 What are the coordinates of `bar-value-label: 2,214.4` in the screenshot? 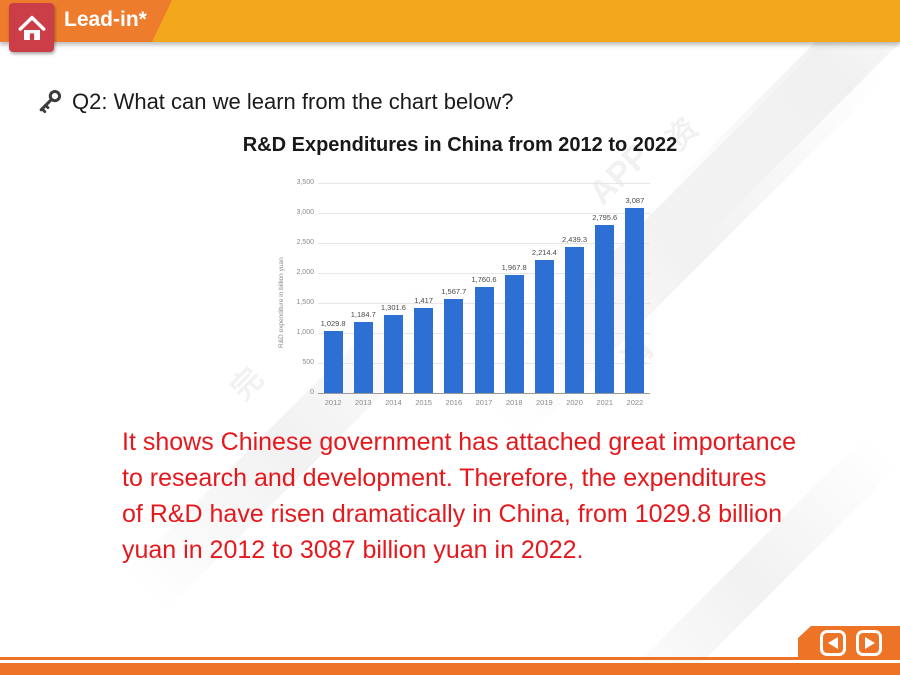 It's located at (544, 253).